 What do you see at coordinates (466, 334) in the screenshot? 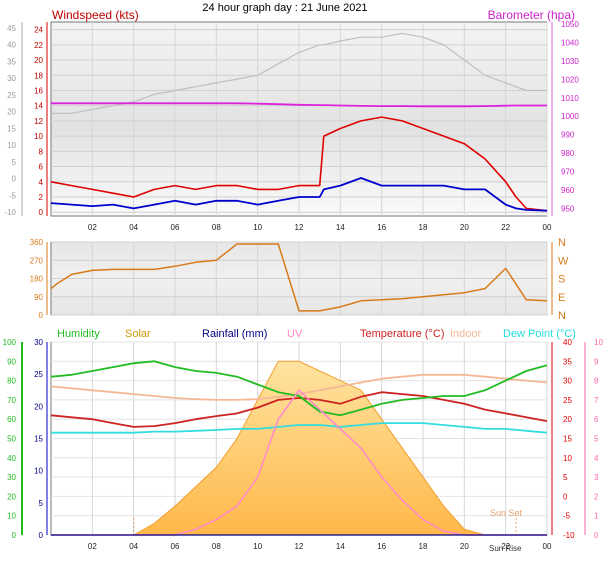
I see `legend-indoor: Indoor` at bounding box center [466, 334].